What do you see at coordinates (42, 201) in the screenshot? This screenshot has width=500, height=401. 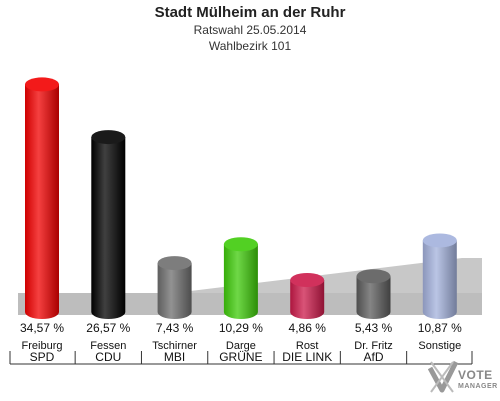 I see `bar-spd` at bounding box center [42, 201].